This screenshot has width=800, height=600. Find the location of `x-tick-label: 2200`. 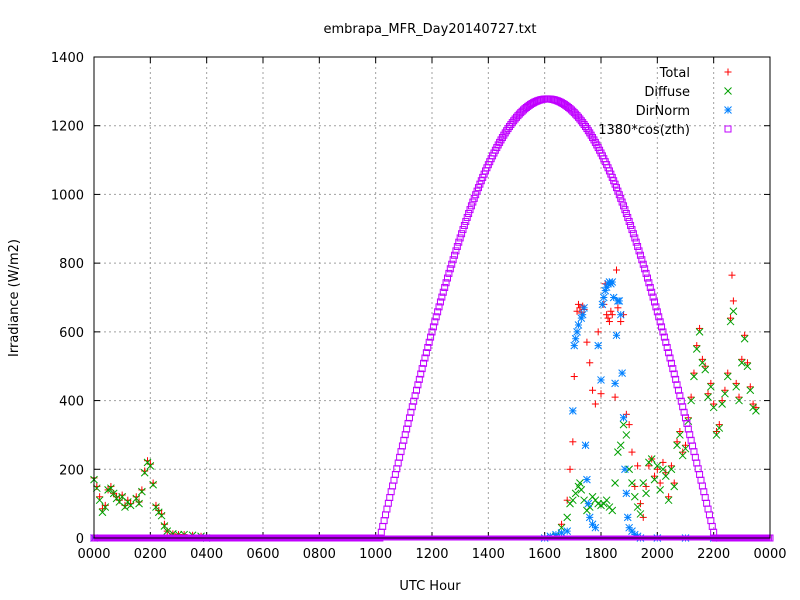

x-tick-label: 2200 is located at coordinates (713, 554).